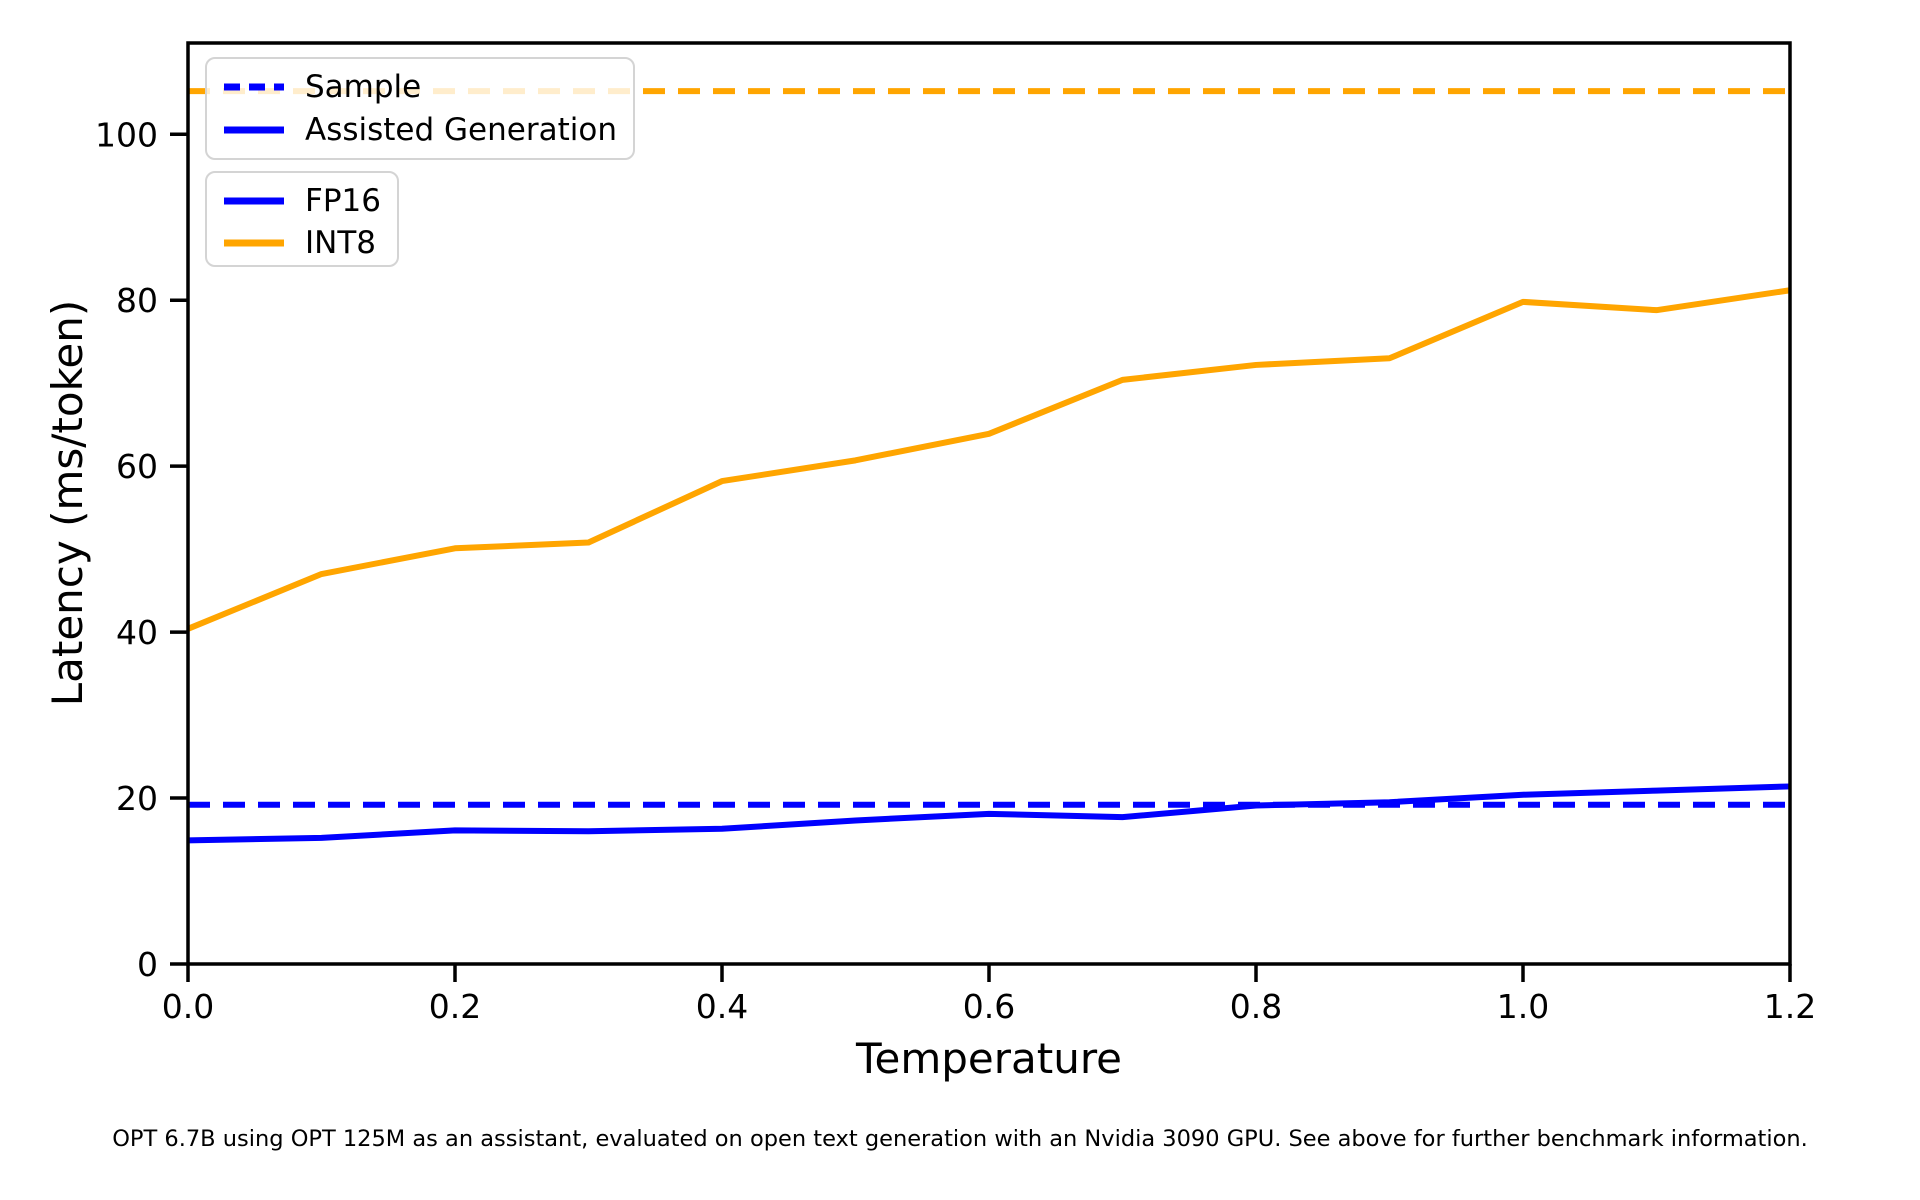 Image resolution: width=1920 pixels, height=1200 pixels. Describe the element at coordinates (254, 87) in the screenshot. I see `dashed-line-sample-icon` at that location.